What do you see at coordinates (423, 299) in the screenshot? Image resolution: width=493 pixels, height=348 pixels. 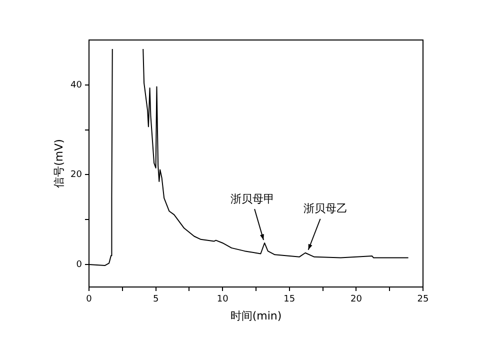 I see `x-tick-label: 25` at bounding box center [423, 299].